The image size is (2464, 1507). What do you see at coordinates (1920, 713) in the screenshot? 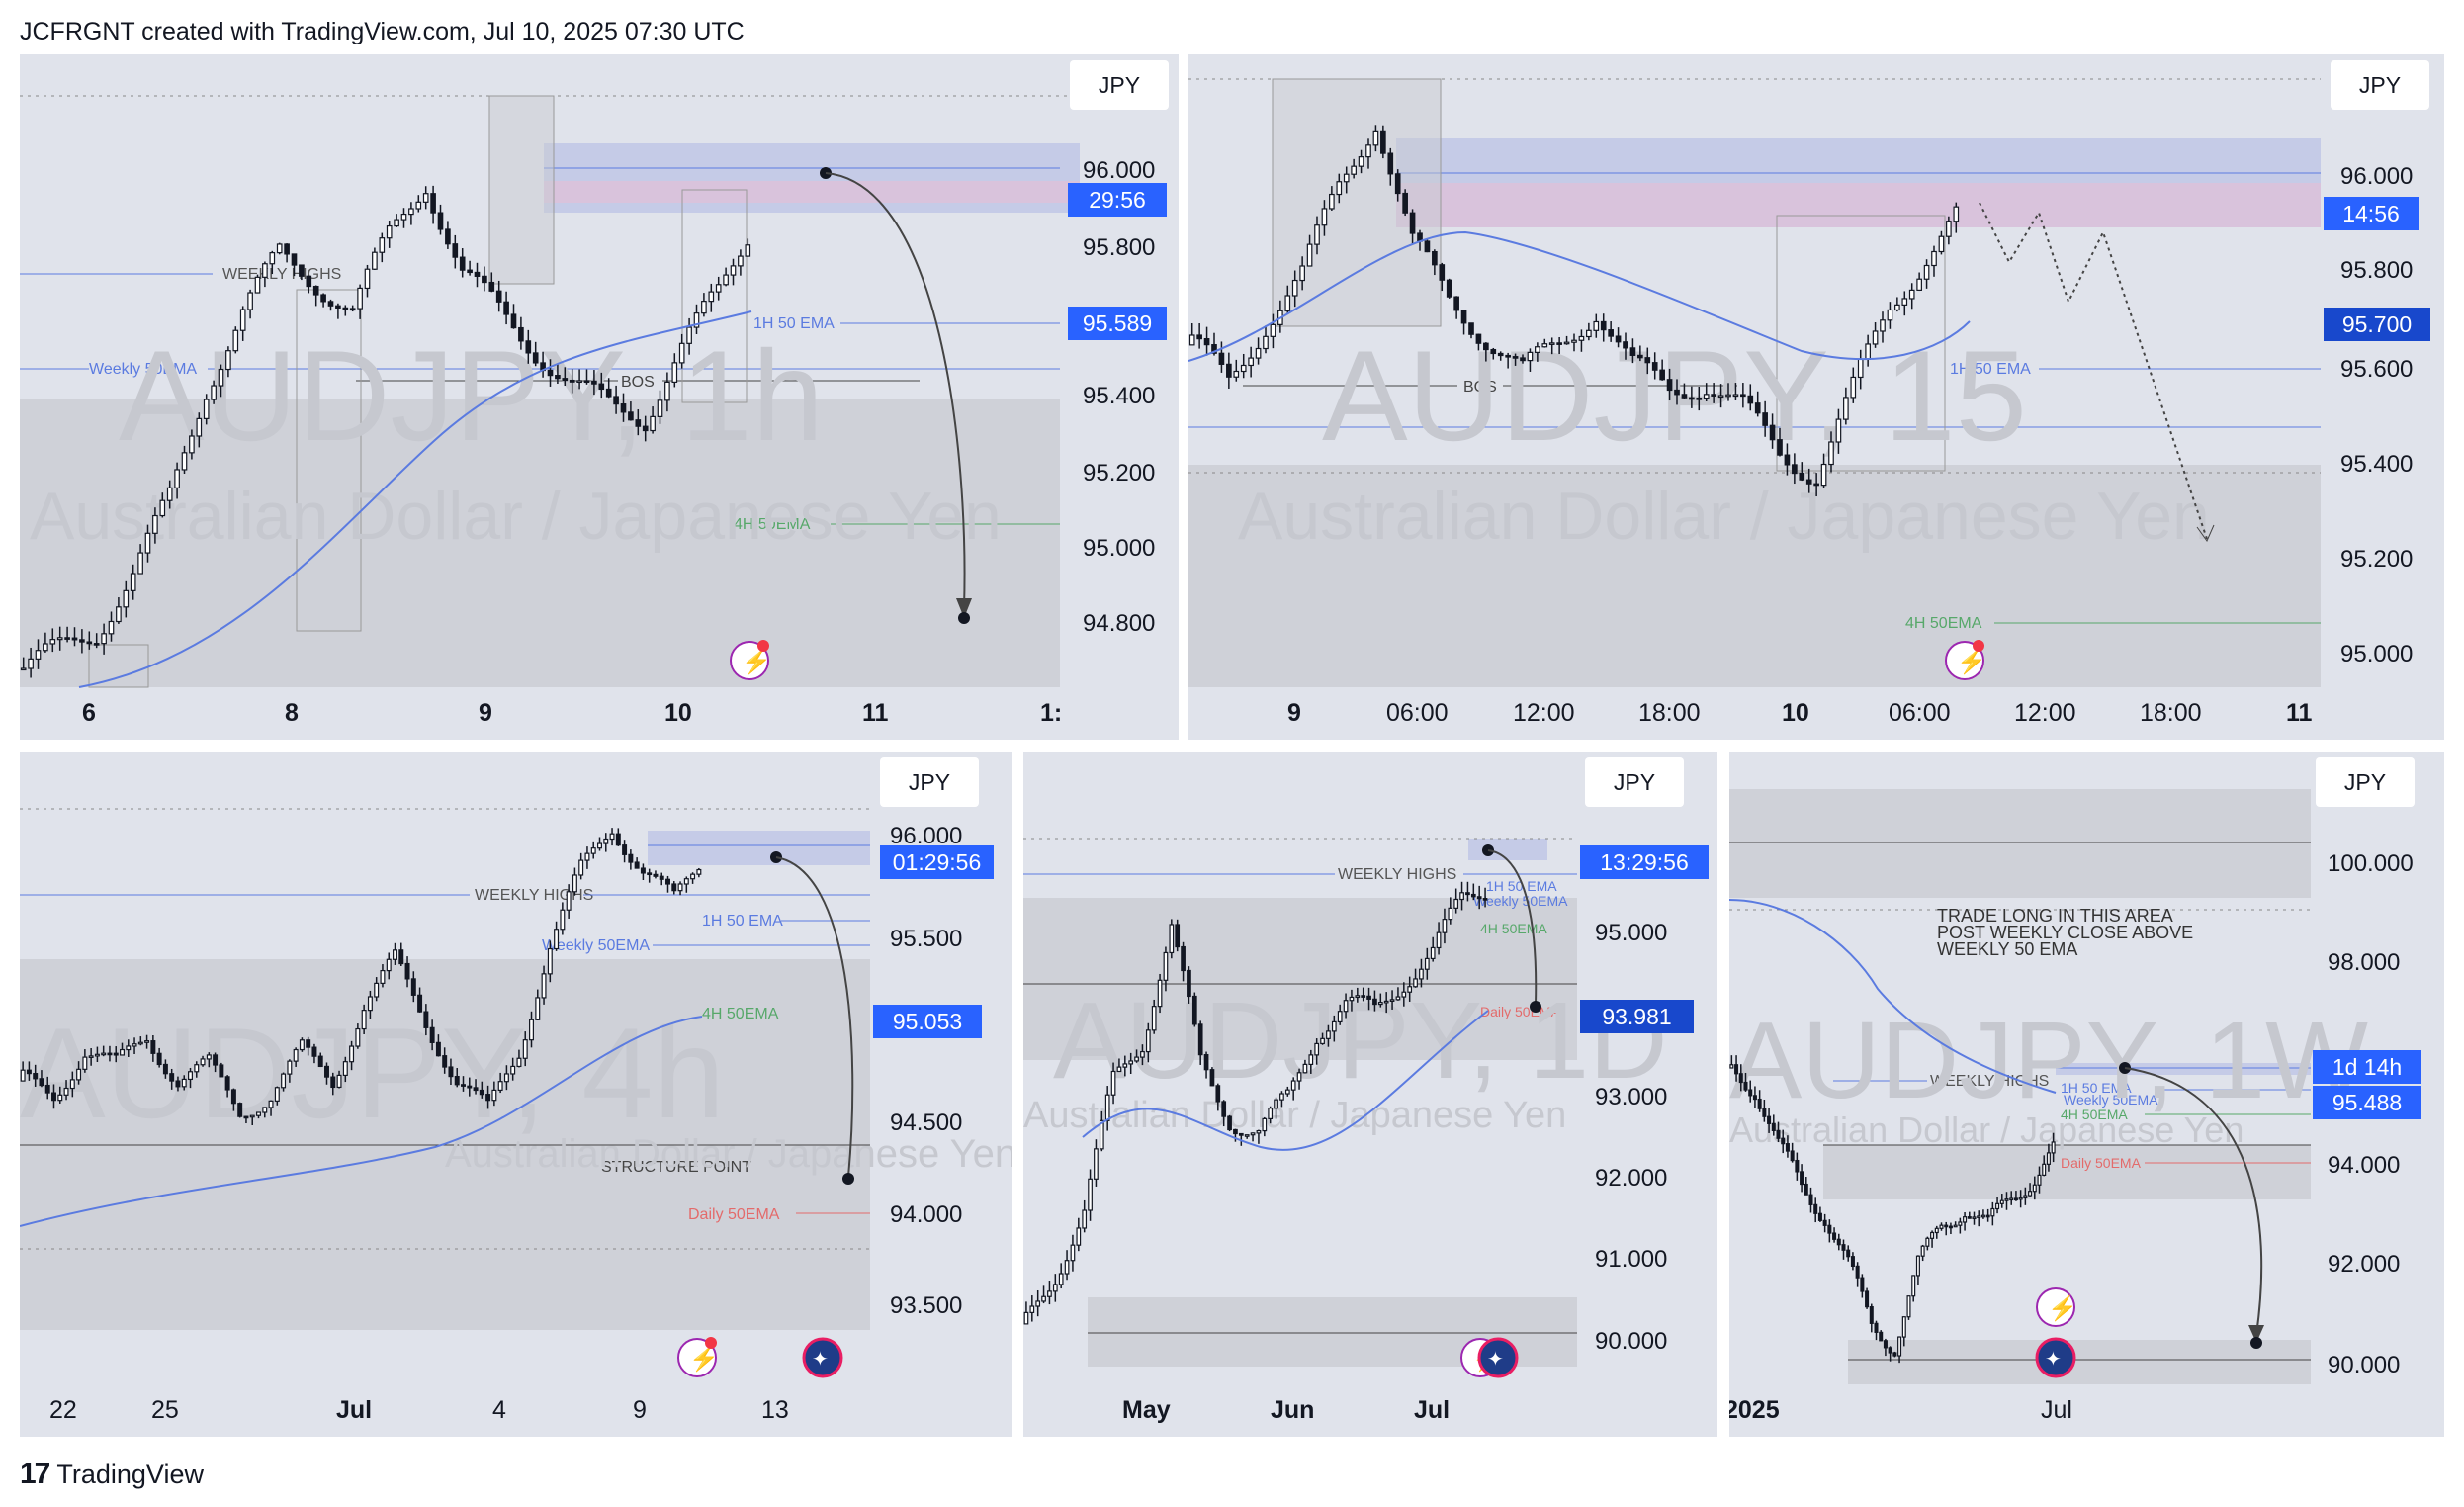
I see `time-tick: 06:00` at bounding box center [1920, 713].